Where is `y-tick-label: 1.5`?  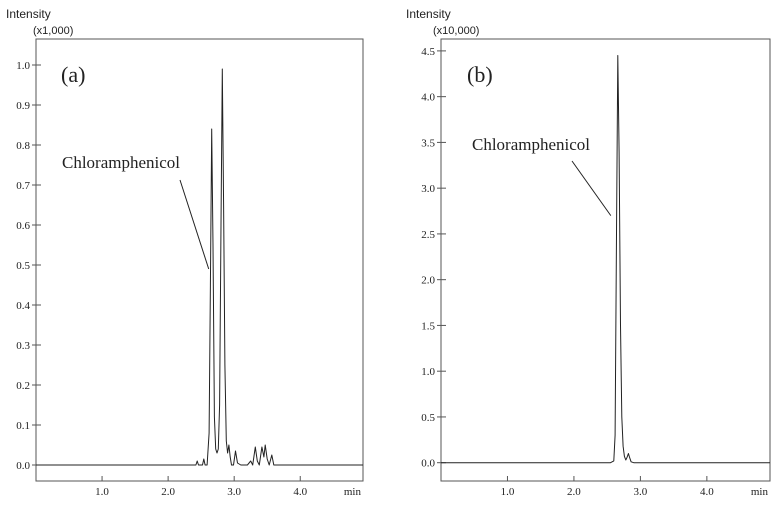
y-tick-label: 1.5 is located at coordinates (428, 326).